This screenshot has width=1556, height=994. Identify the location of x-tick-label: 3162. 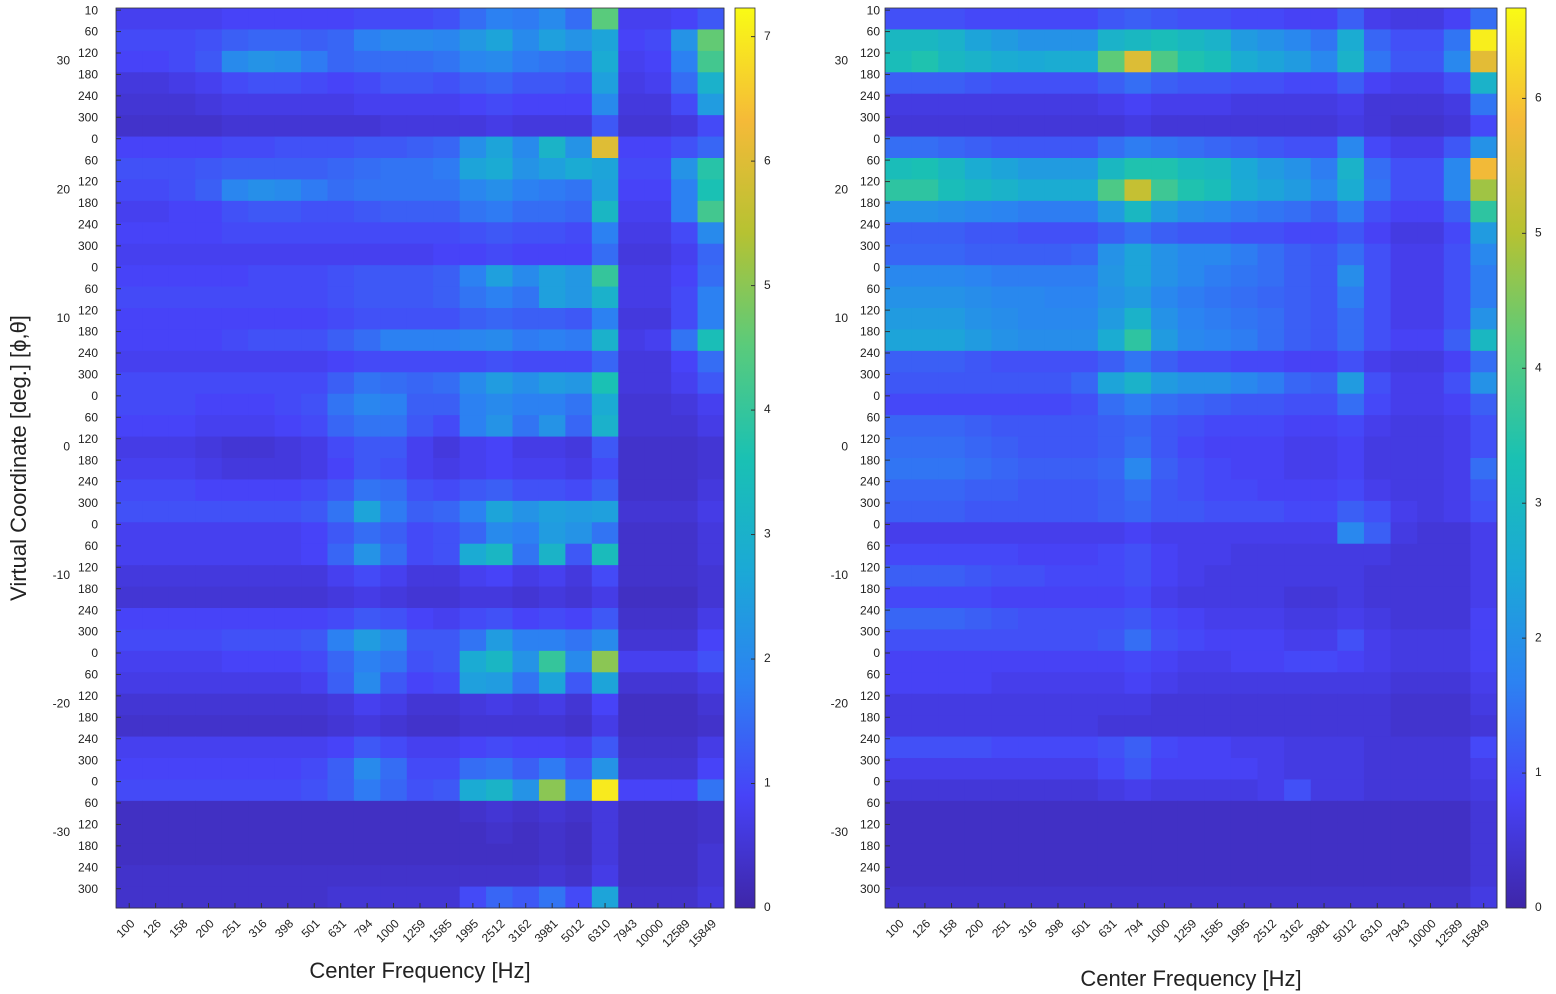
(1291, 930).